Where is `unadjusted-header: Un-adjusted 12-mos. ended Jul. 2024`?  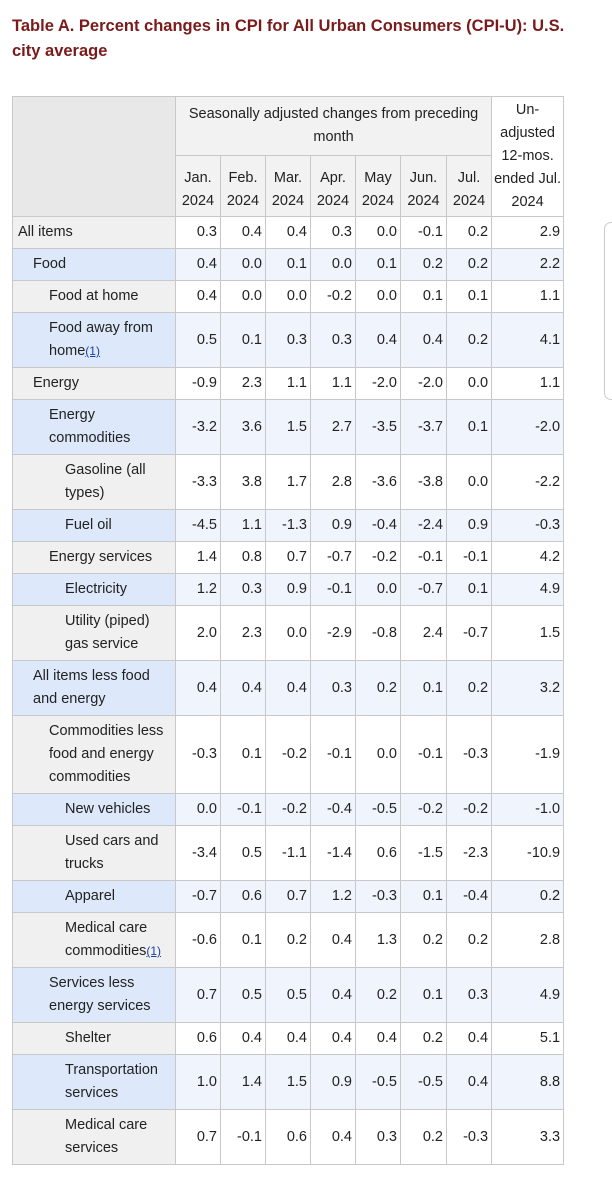 unadjusted-header: Un-adjusted 12-mos. ended Jul. 2024 is located at coordinates (528, 156).